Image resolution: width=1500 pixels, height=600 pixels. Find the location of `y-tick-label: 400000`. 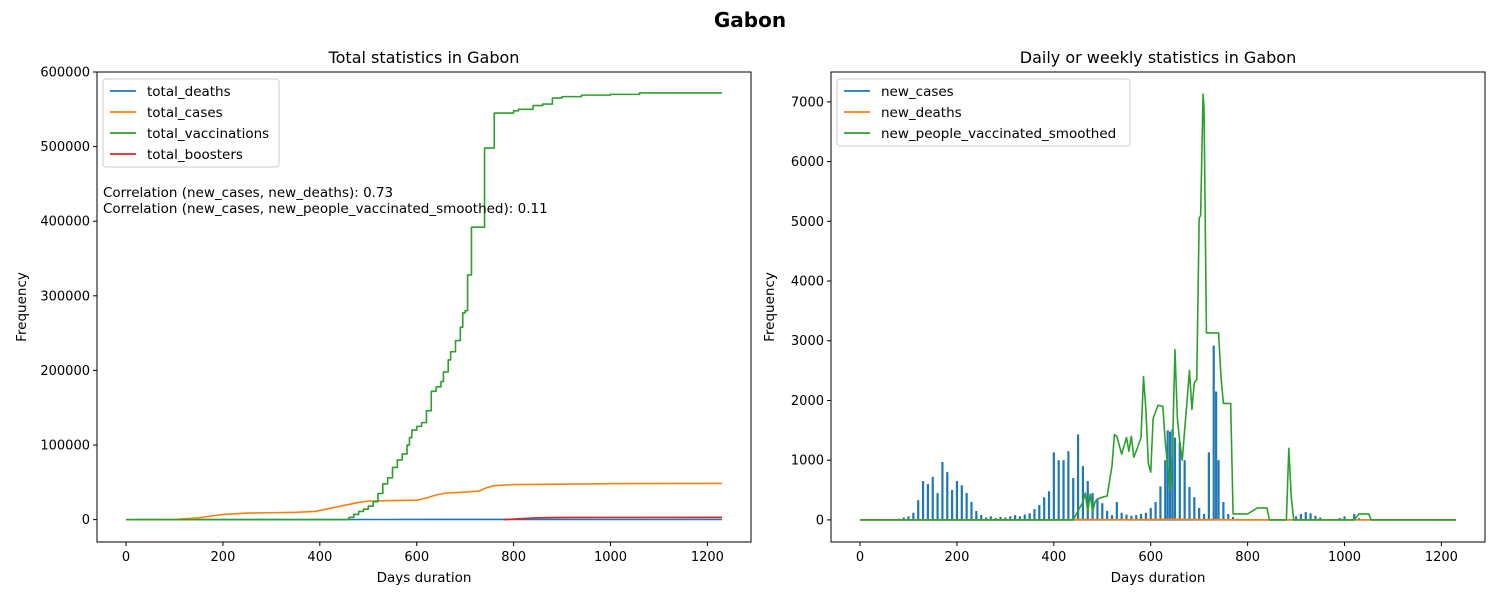

y-tick-label: 400000 is located at coordinates (65, 222).